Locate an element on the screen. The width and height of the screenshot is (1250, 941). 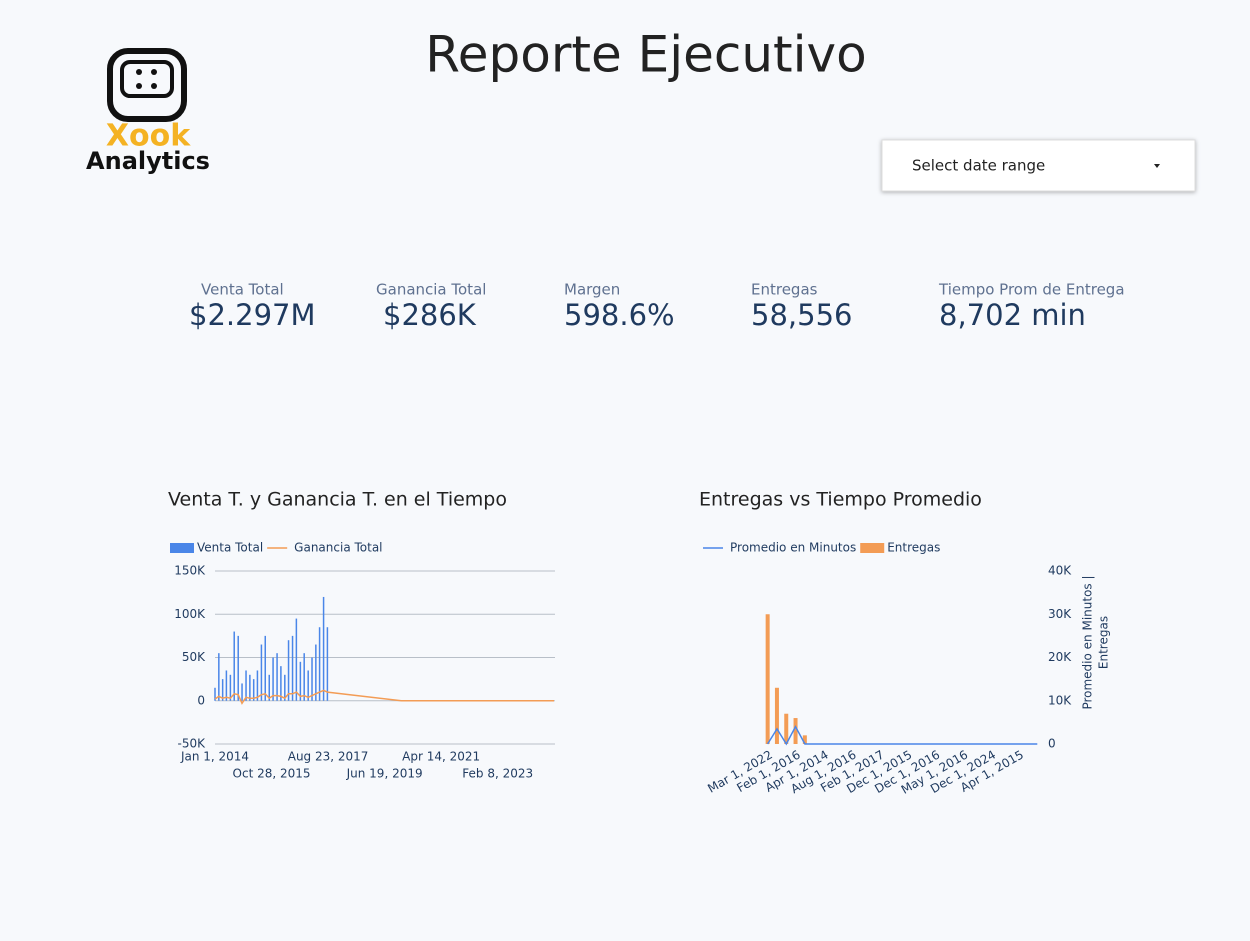
date-selector-box is located at coordinates (1038, 165).